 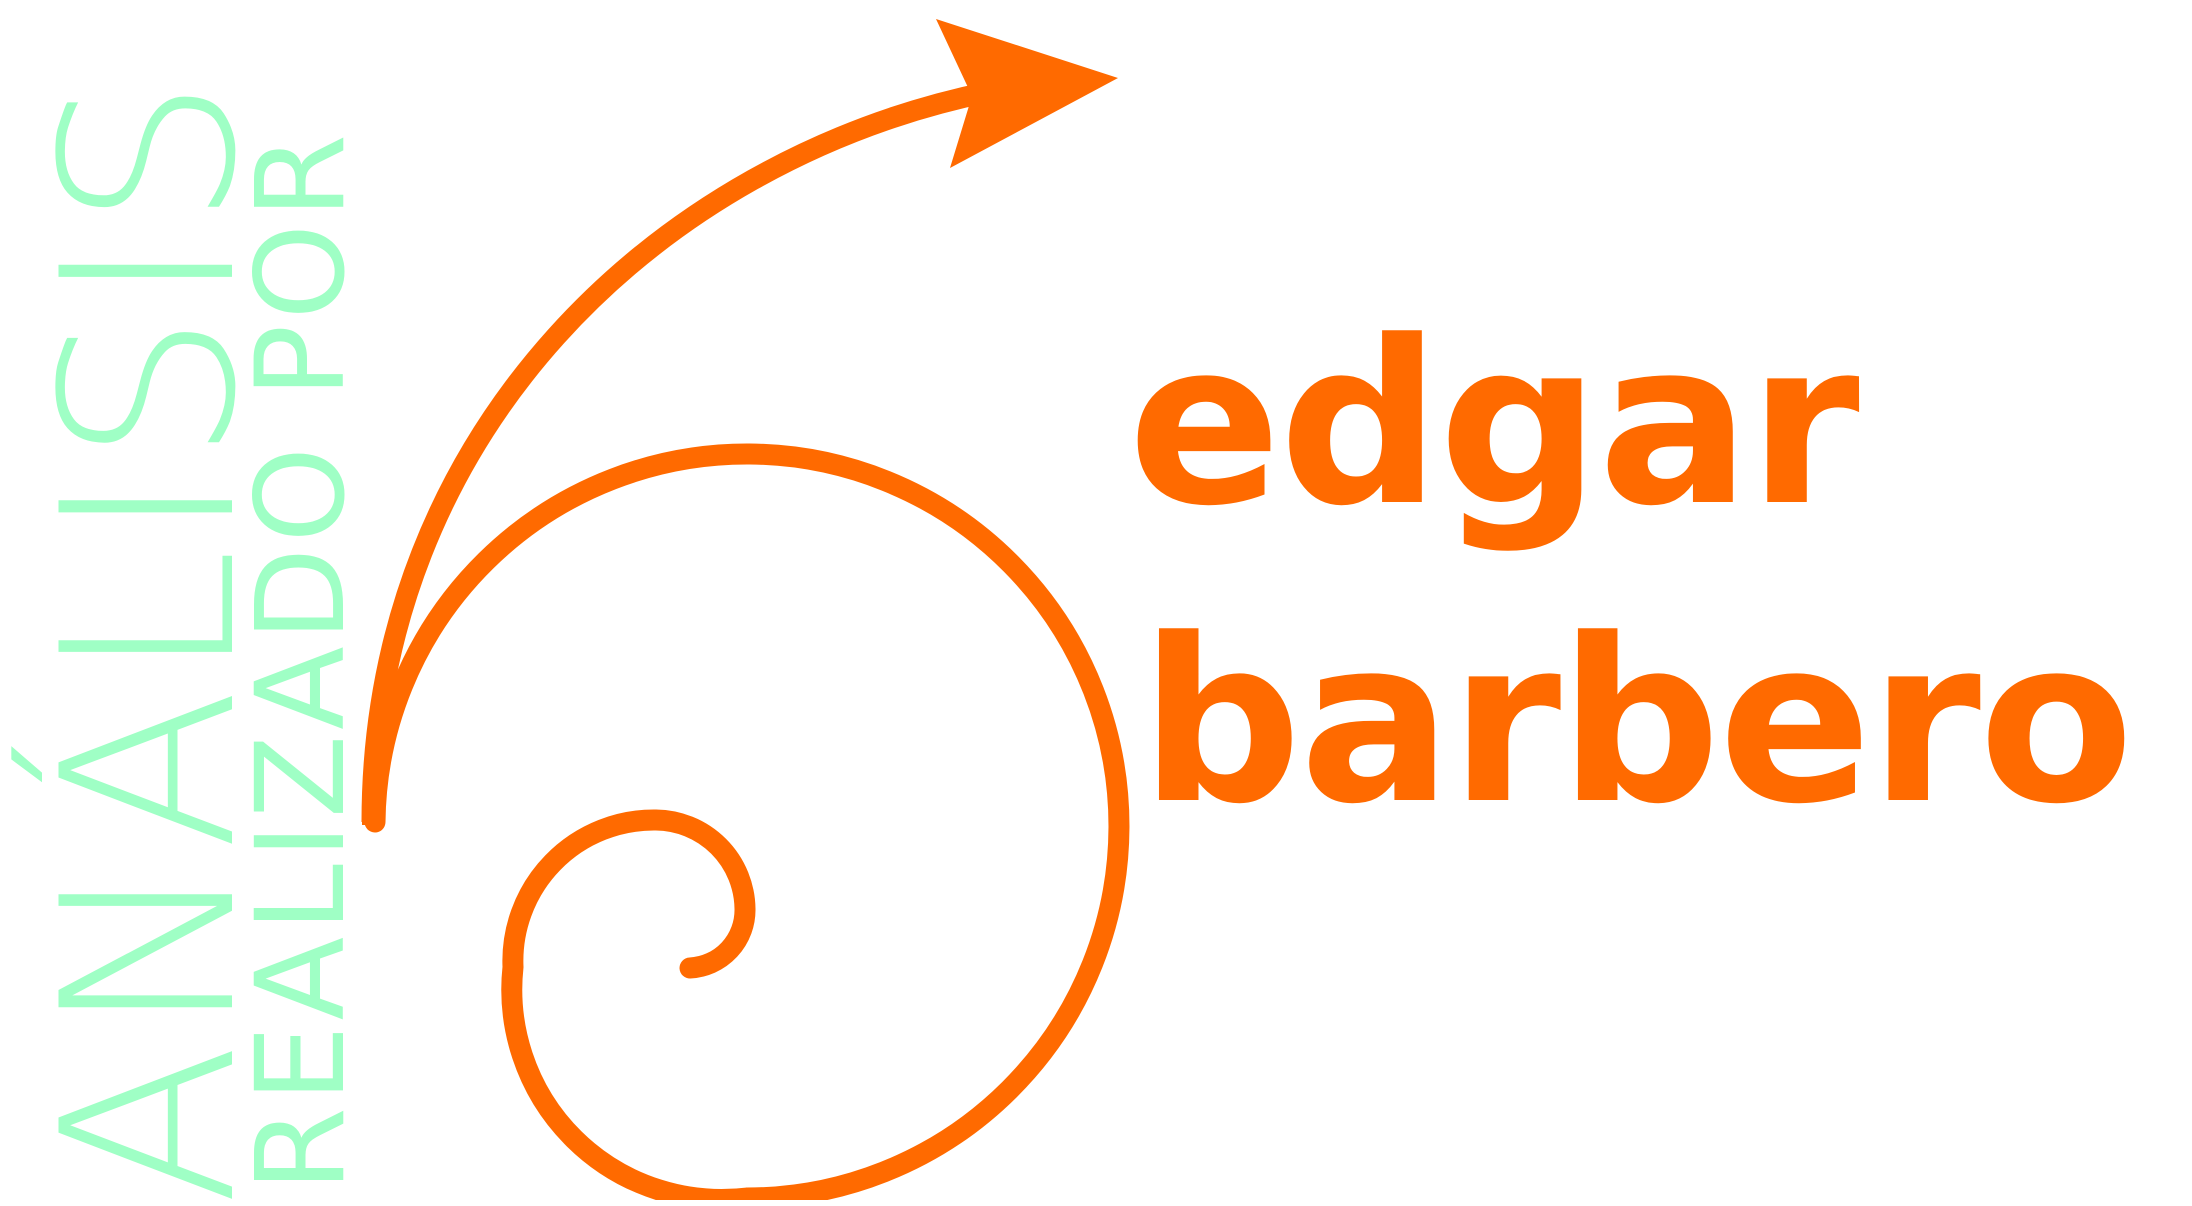 What do you see at coordinates (1027, 93) in the screenshot?
I see `arrow-head` at bounding box center [1027, 93].